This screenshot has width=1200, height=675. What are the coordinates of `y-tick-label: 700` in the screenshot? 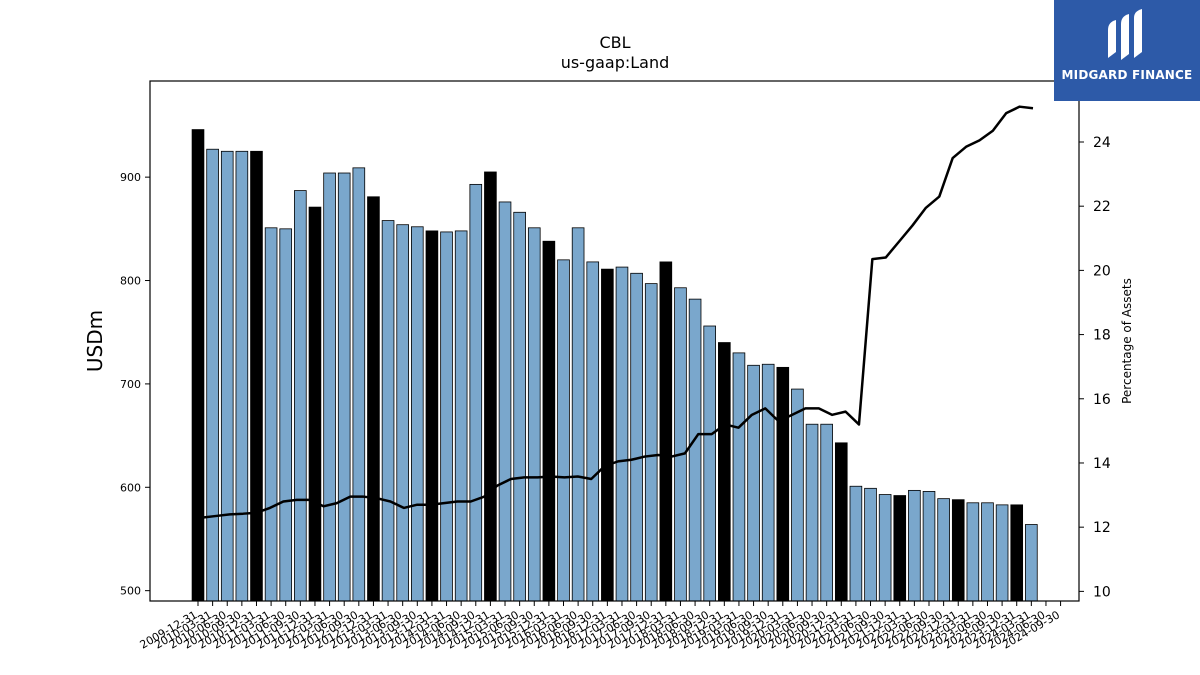 It's located at (130, 384).